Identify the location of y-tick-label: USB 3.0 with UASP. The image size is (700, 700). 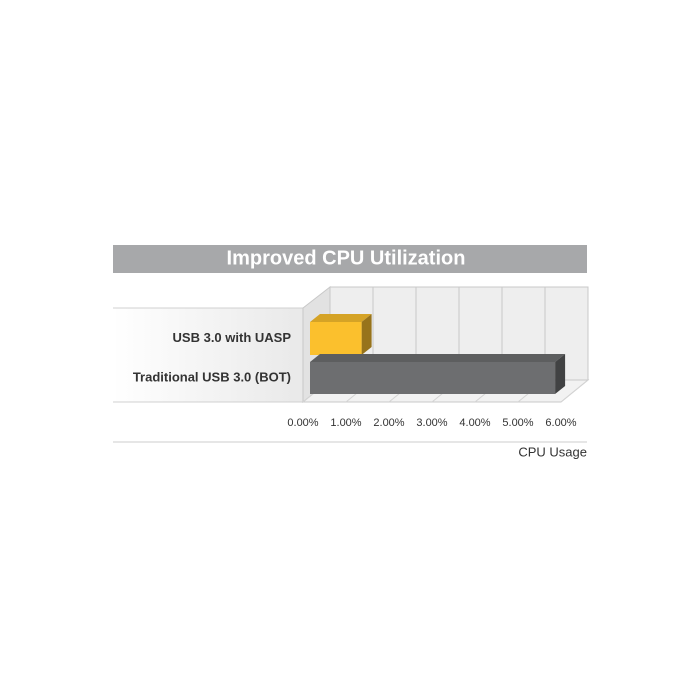
(232, 337).